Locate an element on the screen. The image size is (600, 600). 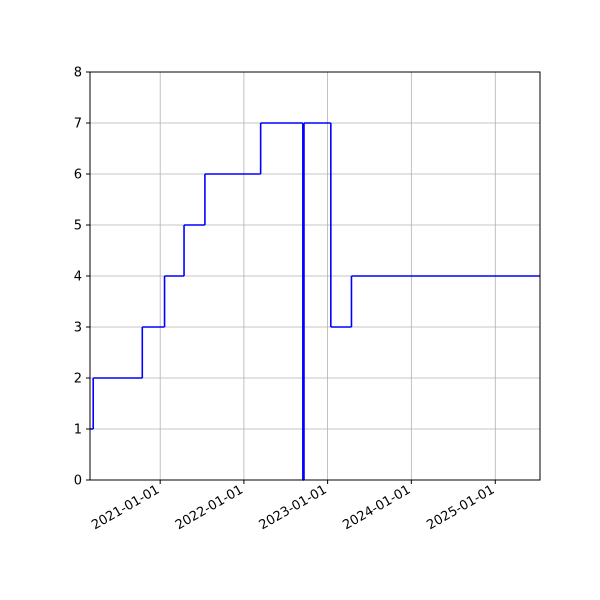
y-tick-label: 1 is located at coordinates (78, 430).